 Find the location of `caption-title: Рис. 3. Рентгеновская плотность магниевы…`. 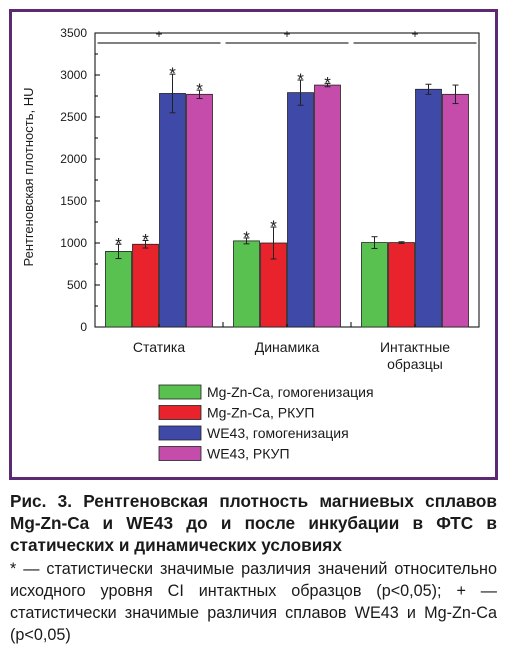

caption-title: Рис. 3. Рентгеновская плотность магниевы… is located at coordinates (253, 523).